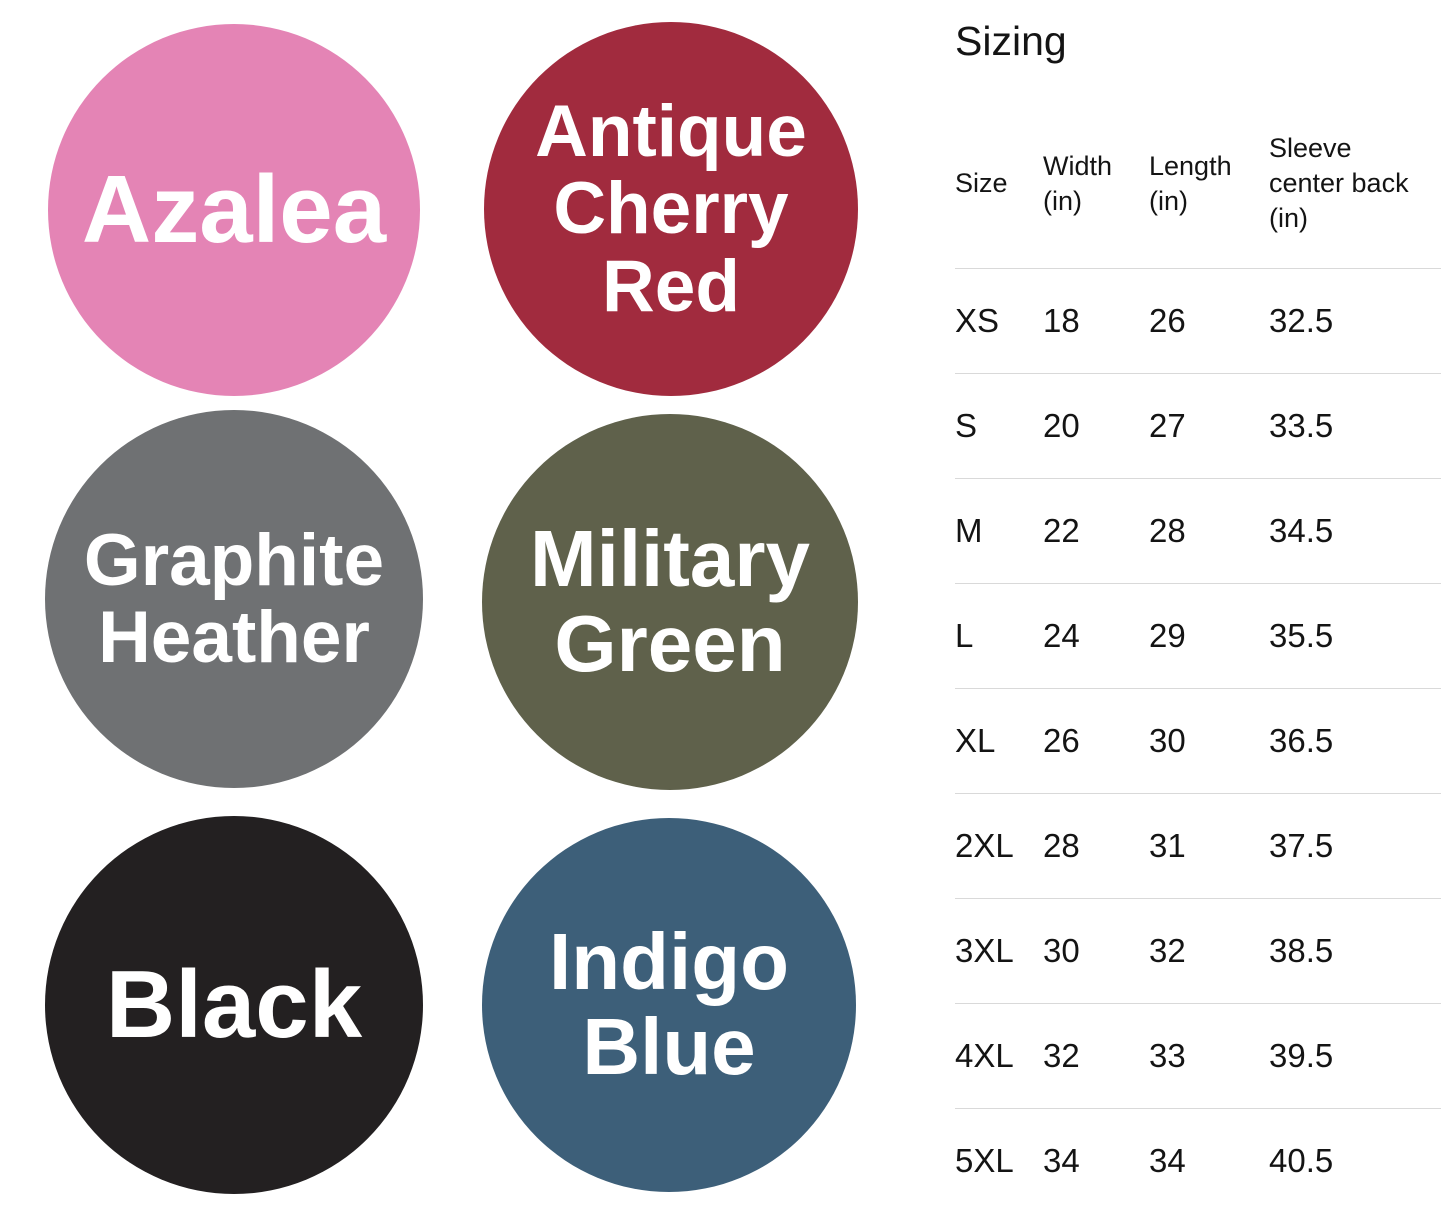 The width and height of the screenshot is (1445, 1212). I want to click on sizing-row-5xl: 5XL 34 34 40.5, so click(1198, 1159).